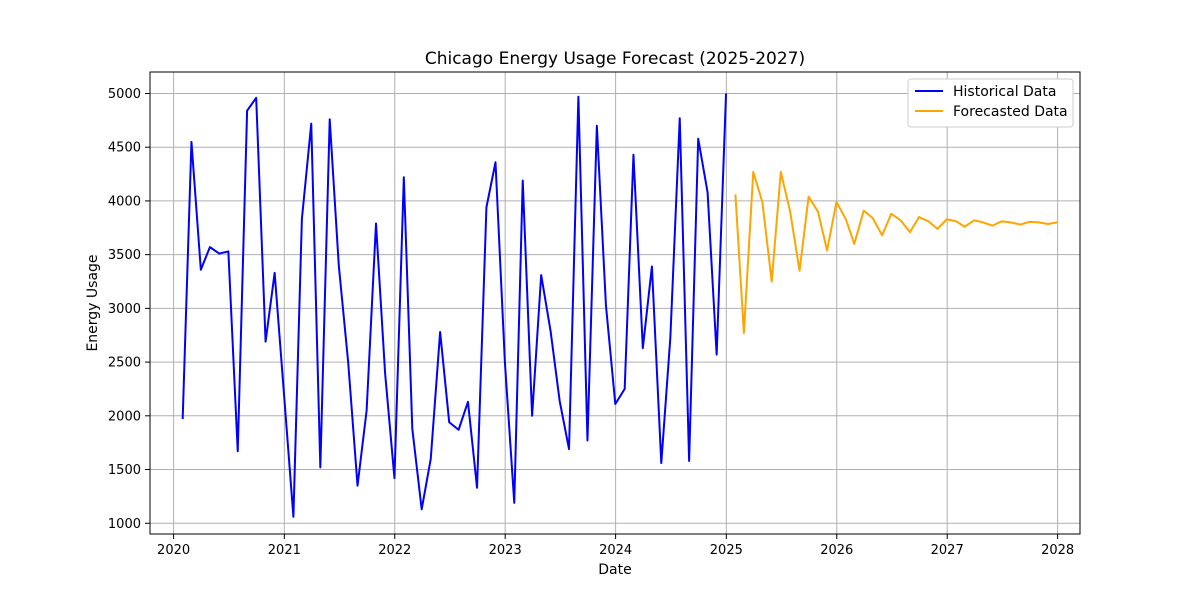 This screenshot has width=1200, height=600. I want to click on y-axis-label: Energy Usage, so click(93, 302).